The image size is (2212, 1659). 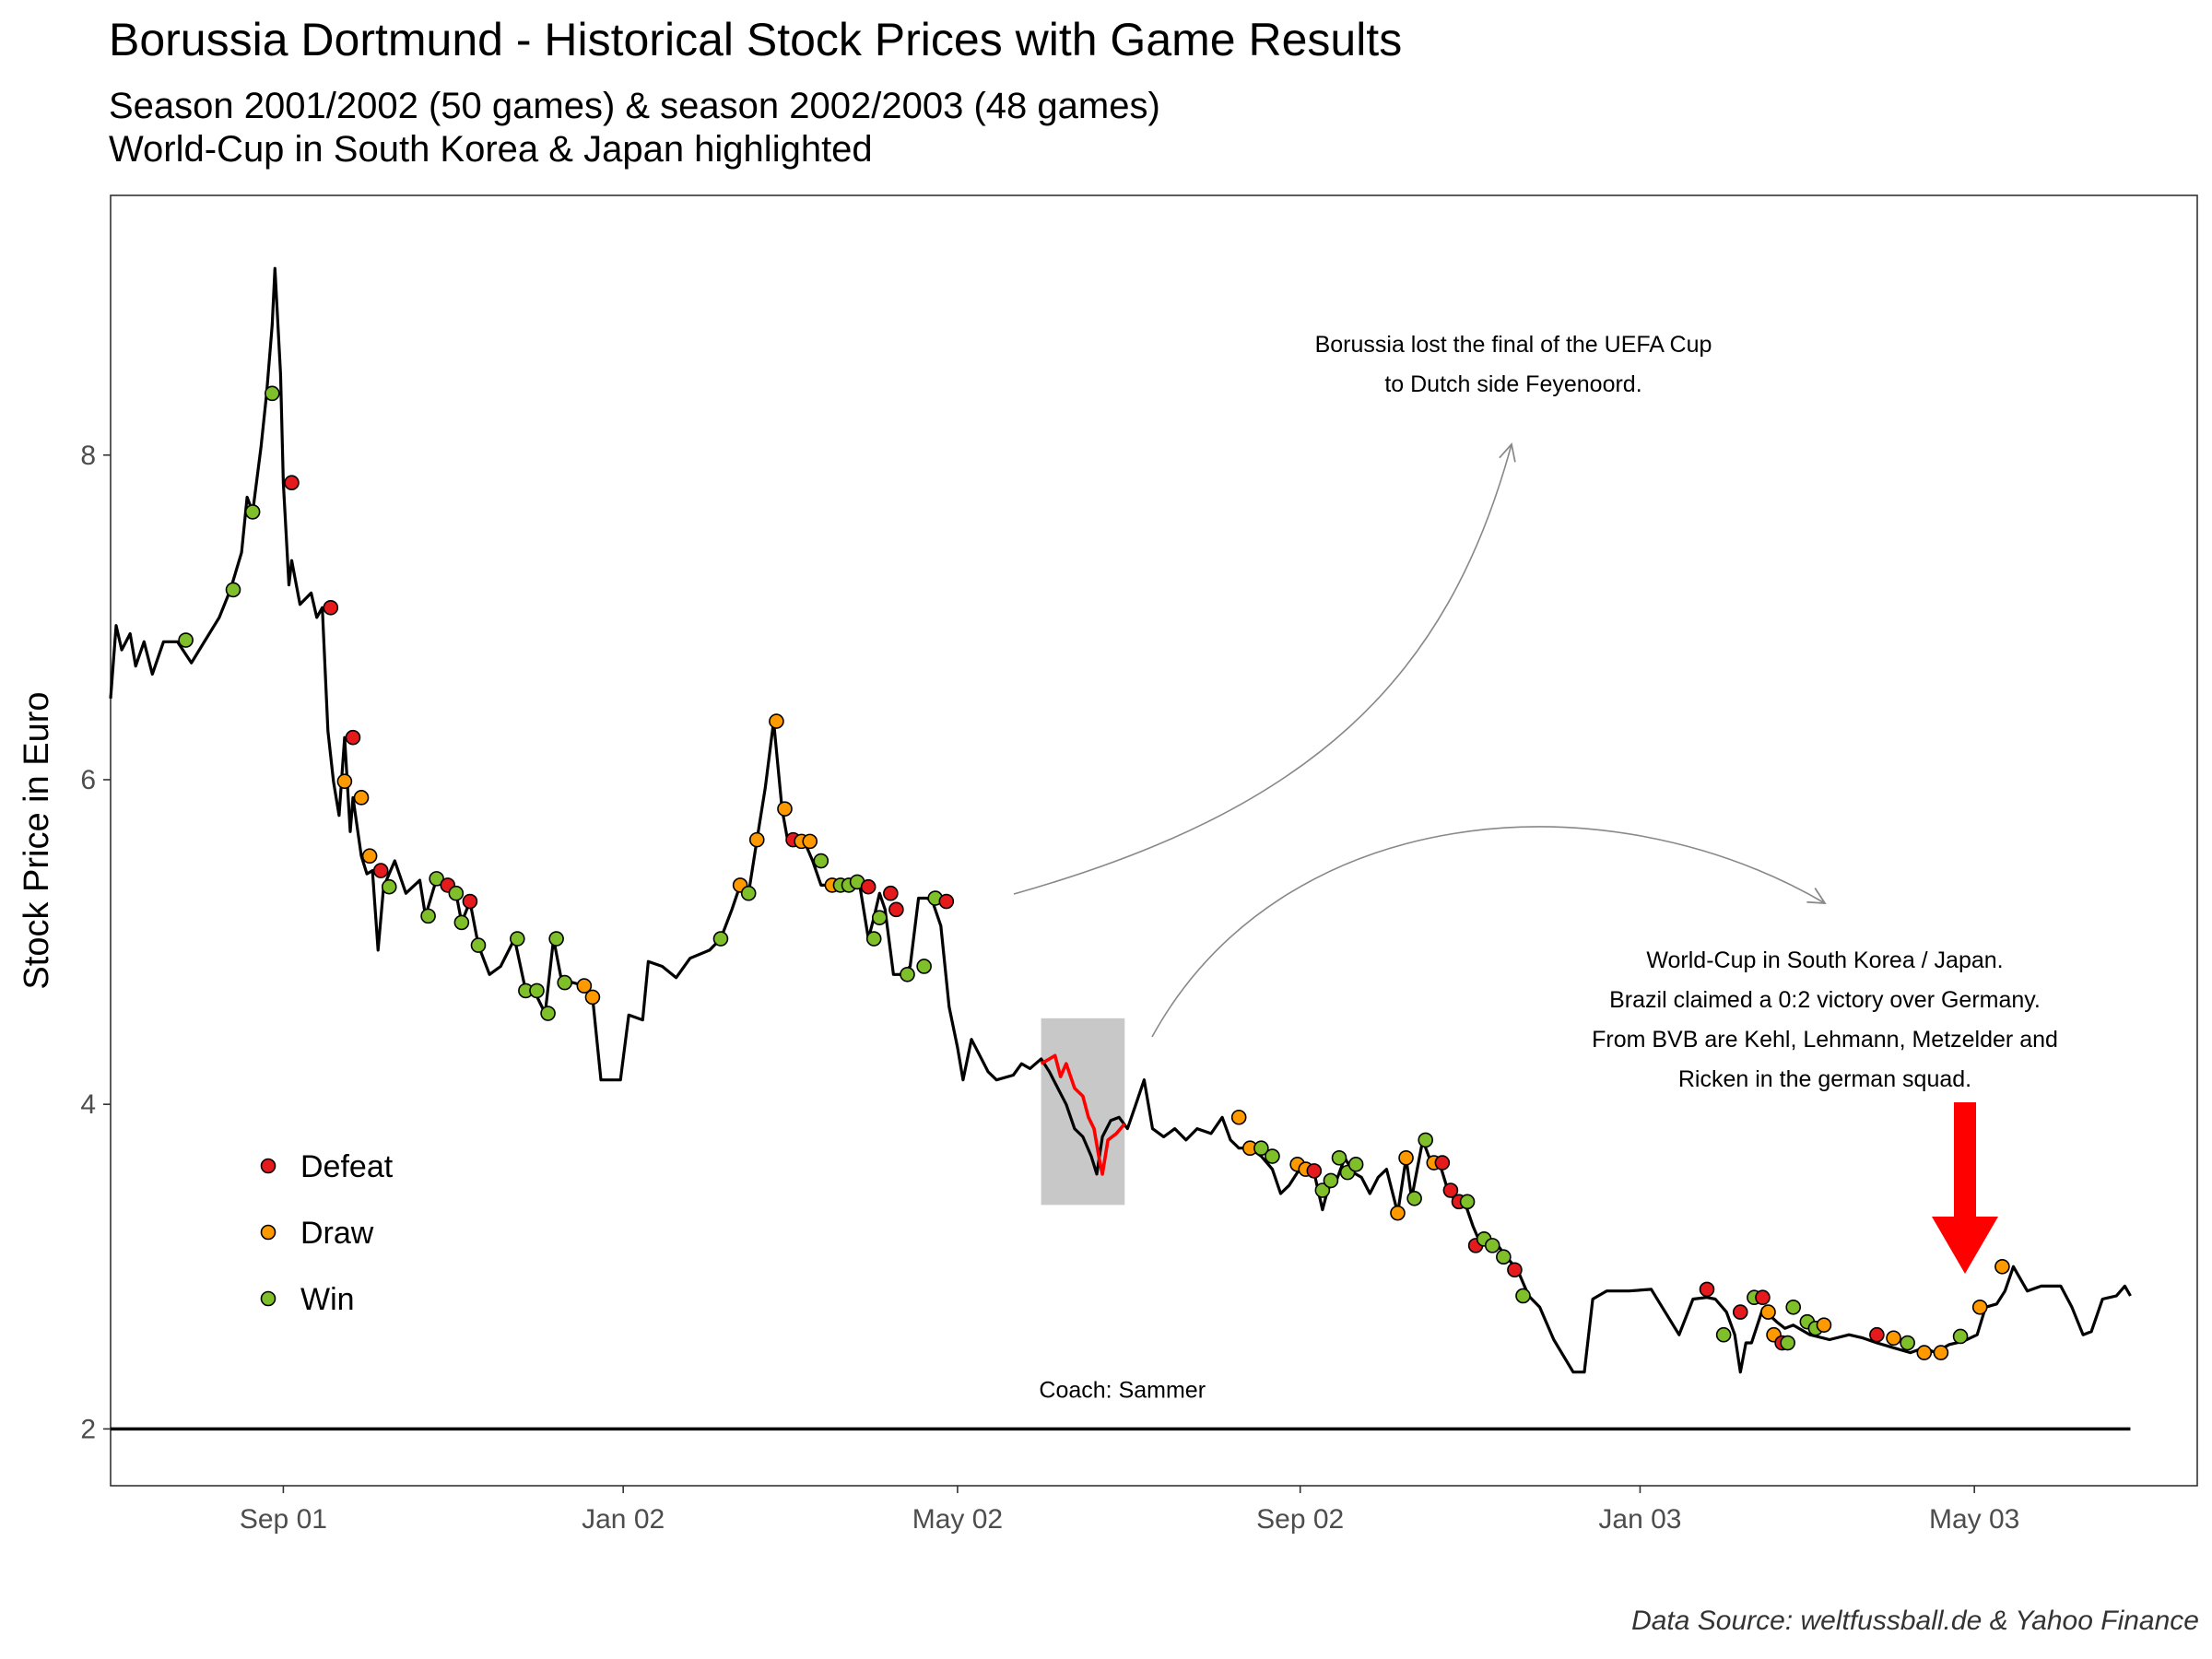 I want to click on legend-label-win: Win, so click(x=327, y=1299).